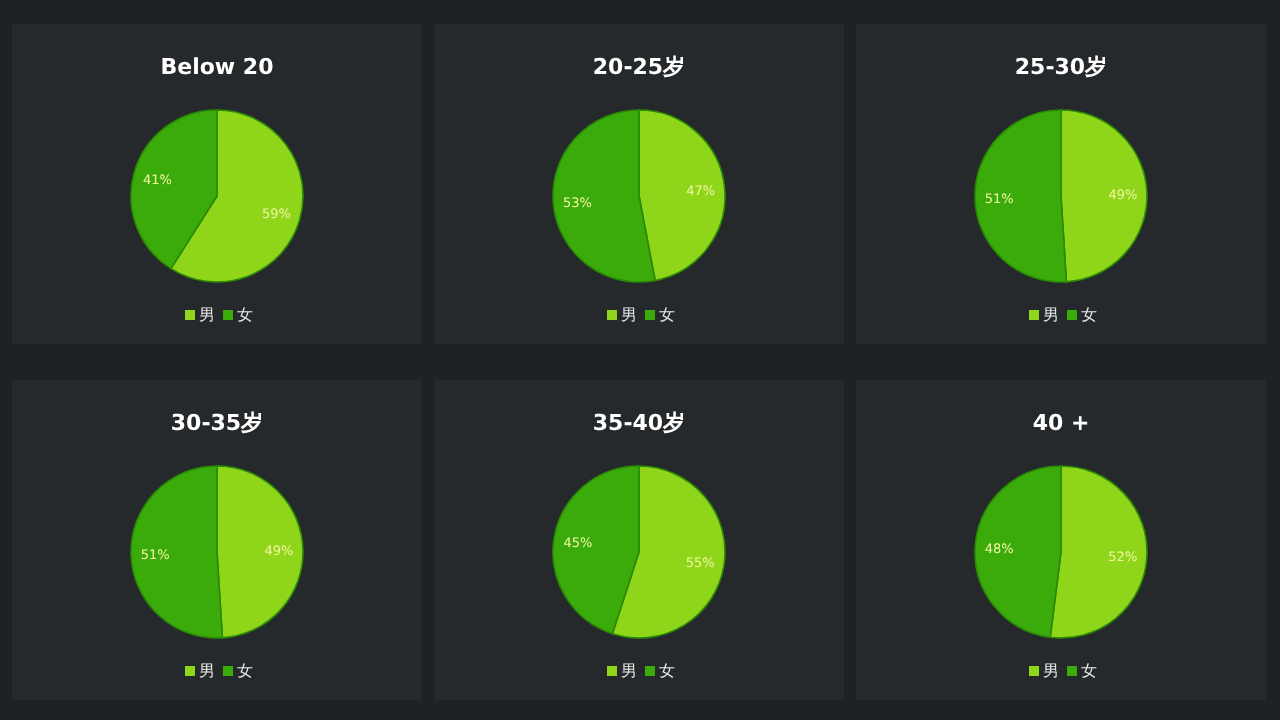 The image size is (1280, 720). What do you see at coordinates (1061, 67) in the screenshot?
I see `chart-title: 25-30岁` at bounding box center [1061, 67].